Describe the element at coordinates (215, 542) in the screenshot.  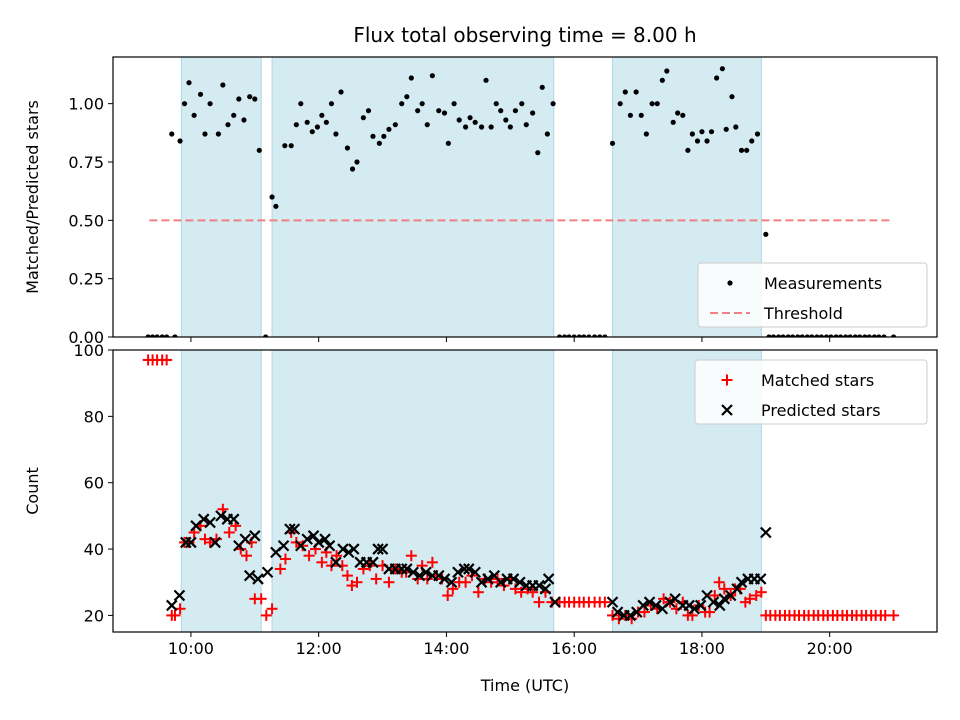
I see `predicted-stars-point-7-d2` at that location.